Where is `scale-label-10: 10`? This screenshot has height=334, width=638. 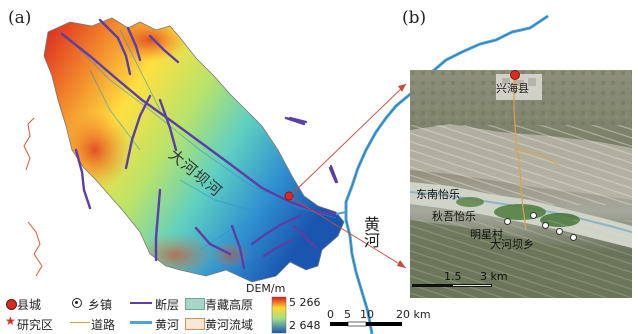 scale-label-10: 10 is located at coordinates (367, 314).